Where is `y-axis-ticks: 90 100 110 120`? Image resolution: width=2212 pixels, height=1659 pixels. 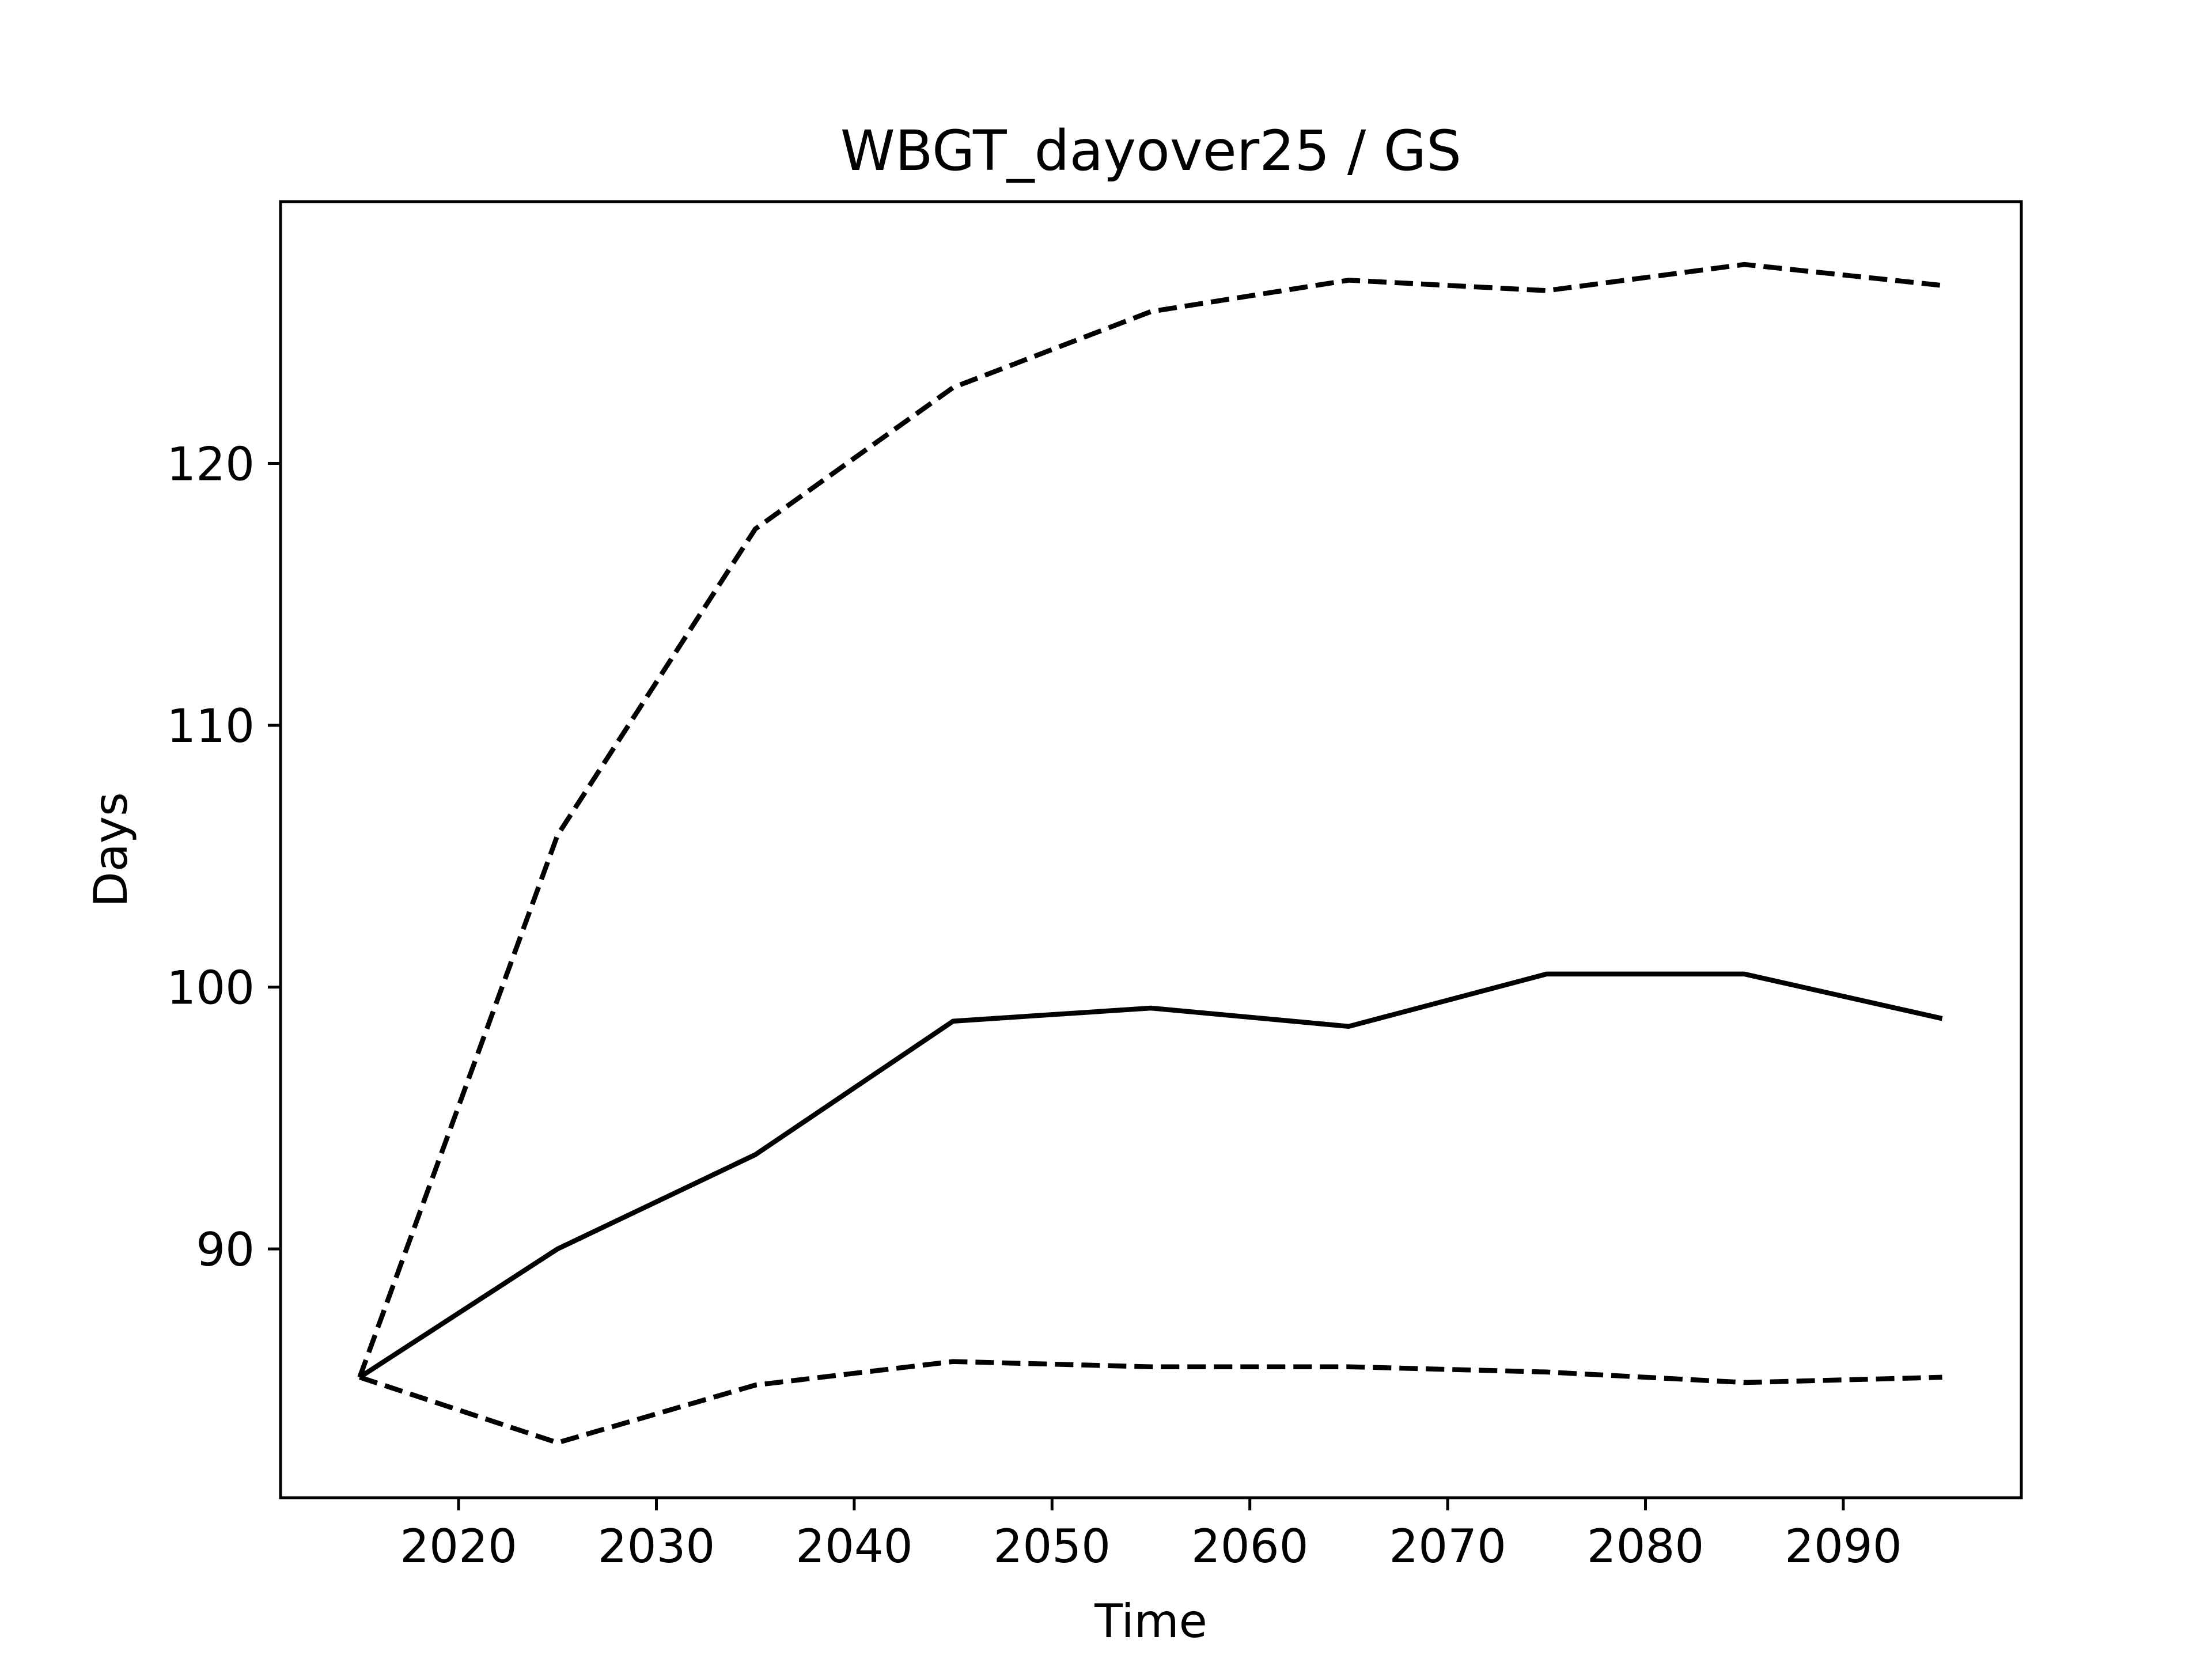
y-axis-ticks: 90 100 110 120 is located at coordinates (223, 857).